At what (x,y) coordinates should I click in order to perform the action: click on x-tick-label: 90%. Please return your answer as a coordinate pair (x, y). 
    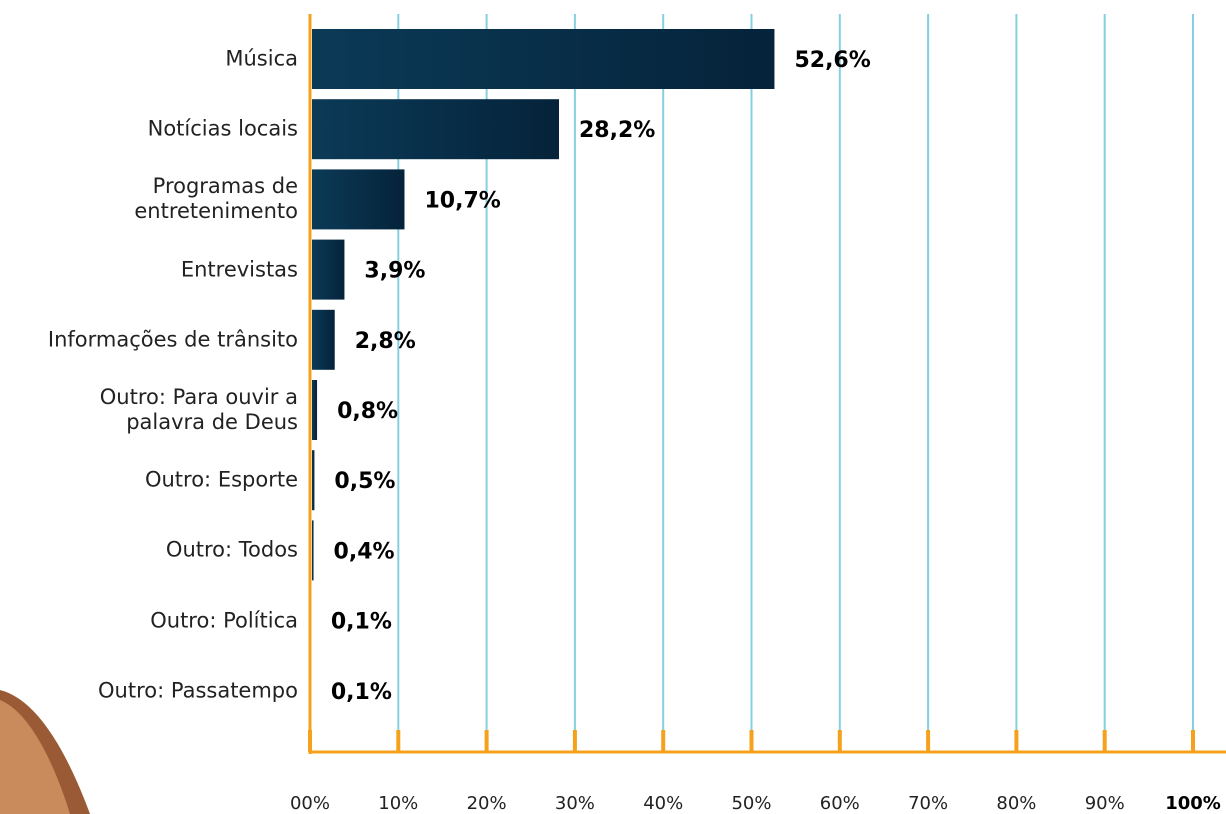
    Looking at the image, I should click on (1105, 803).